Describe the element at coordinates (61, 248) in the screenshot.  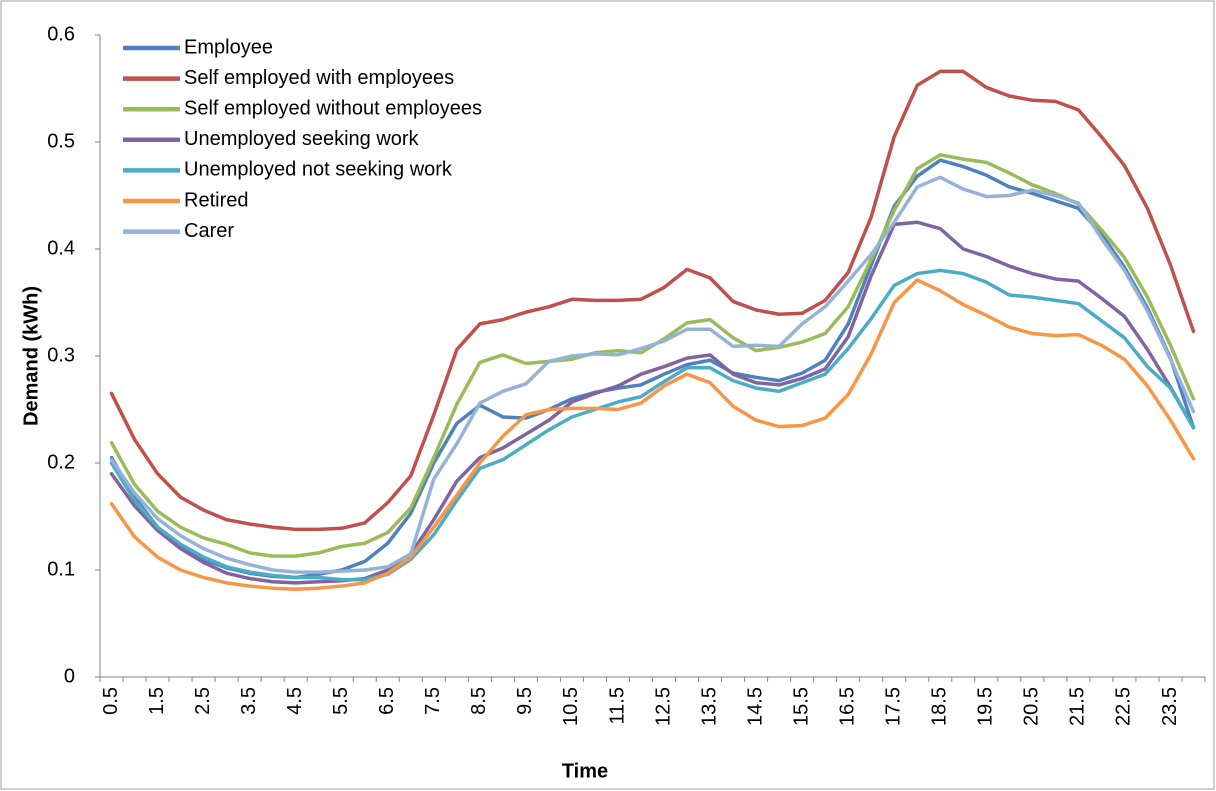
I see `y-tick-label: 0.4` at that location.